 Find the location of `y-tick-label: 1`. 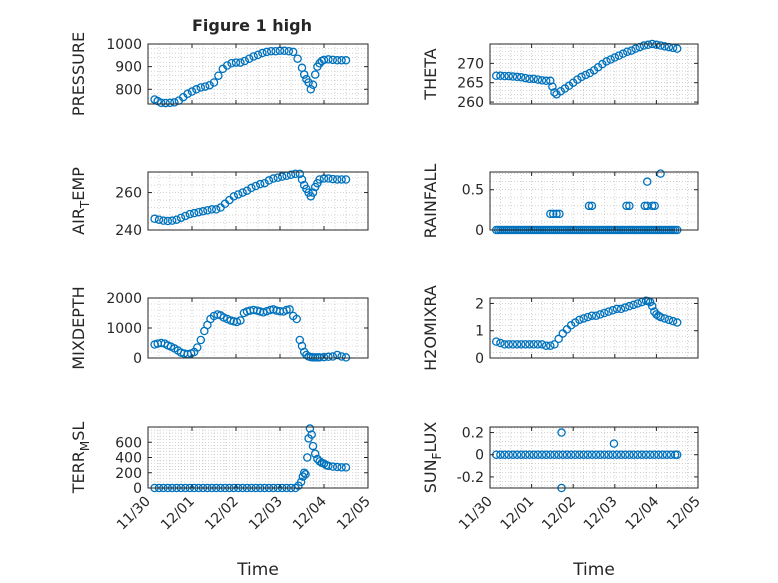

y-tick-label: 1 is located at coordinates (479, 332).